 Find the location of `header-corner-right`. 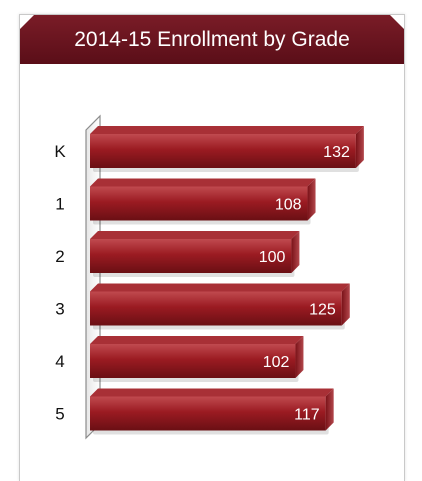

header-corner-right is located at coordinates (397, 22).